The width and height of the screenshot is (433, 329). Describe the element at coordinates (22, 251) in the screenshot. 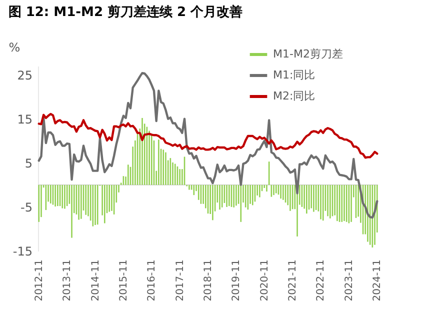

I see `y-tick-label: -15` at that location.